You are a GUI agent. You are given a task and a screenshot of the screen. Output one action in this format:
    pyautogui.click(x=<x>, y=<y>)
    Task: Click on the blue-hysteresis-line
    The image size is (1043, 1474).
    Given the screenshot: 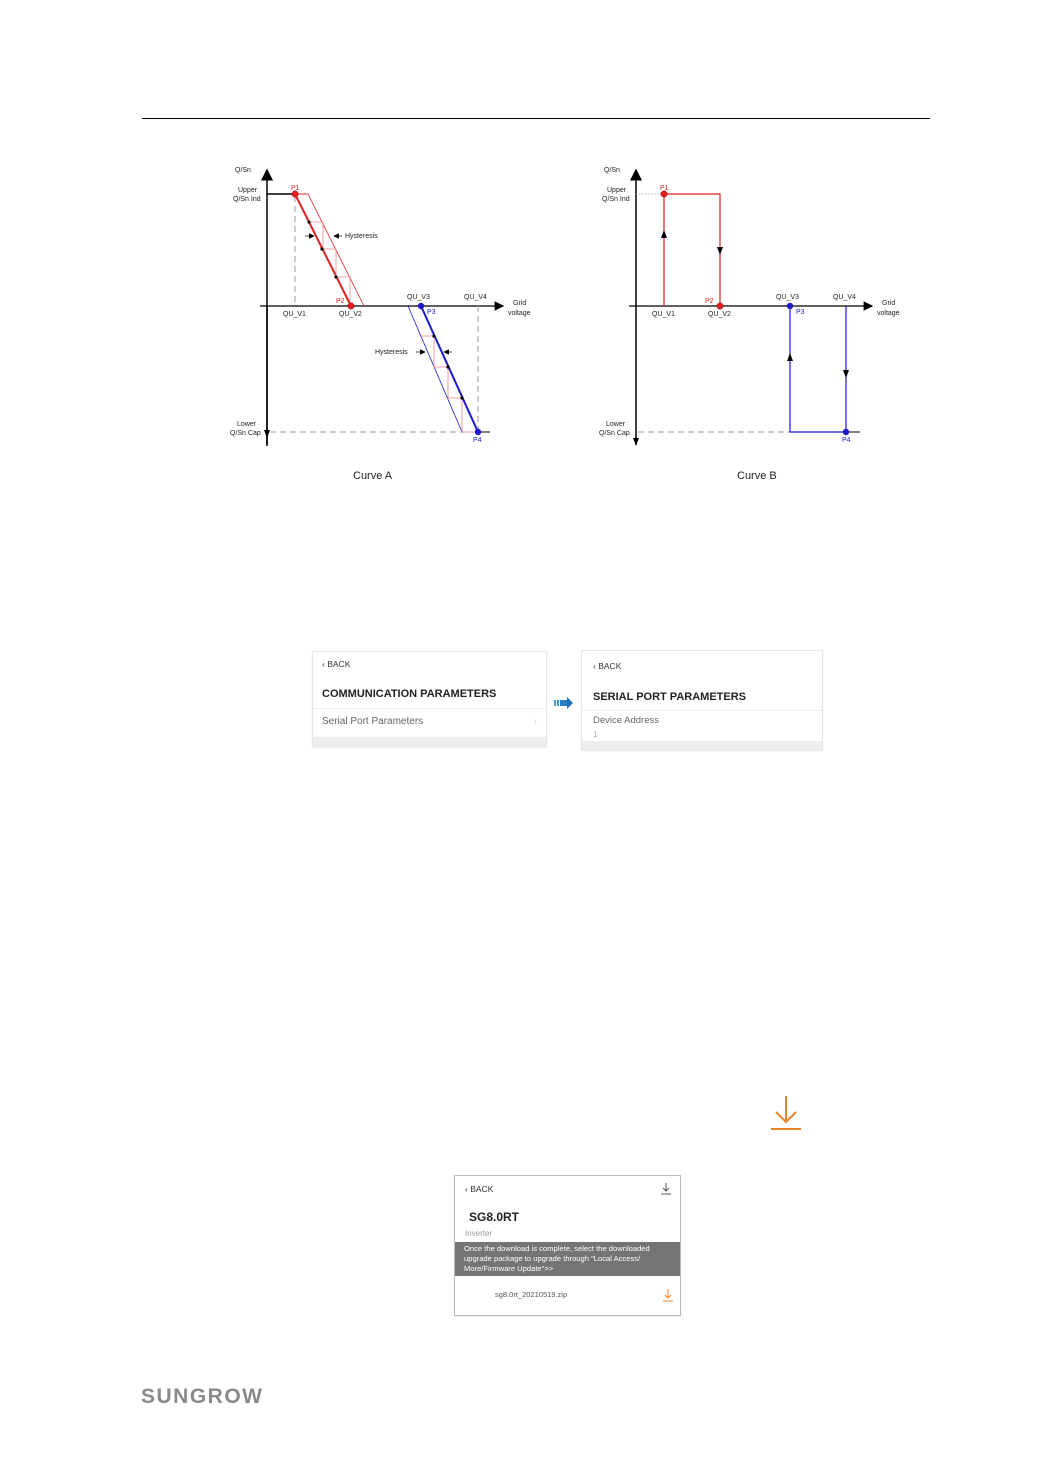 What is the action you would take?
    pyautogui.click(x=435, y=369)
    